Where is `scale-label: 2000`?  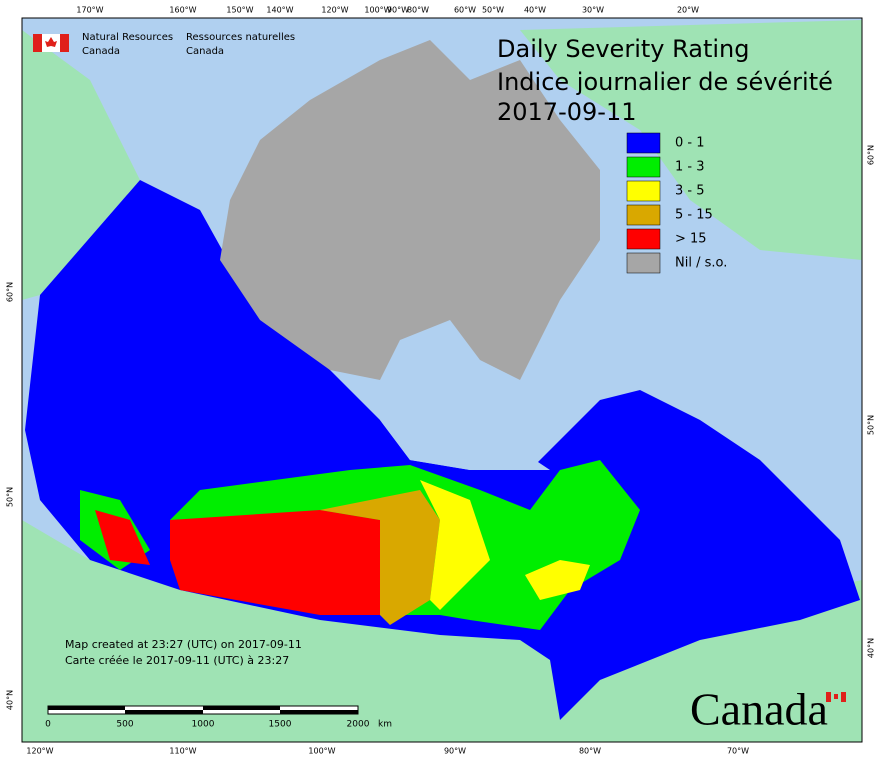 scale-label: 2000 is located at coordinates (358, 725).